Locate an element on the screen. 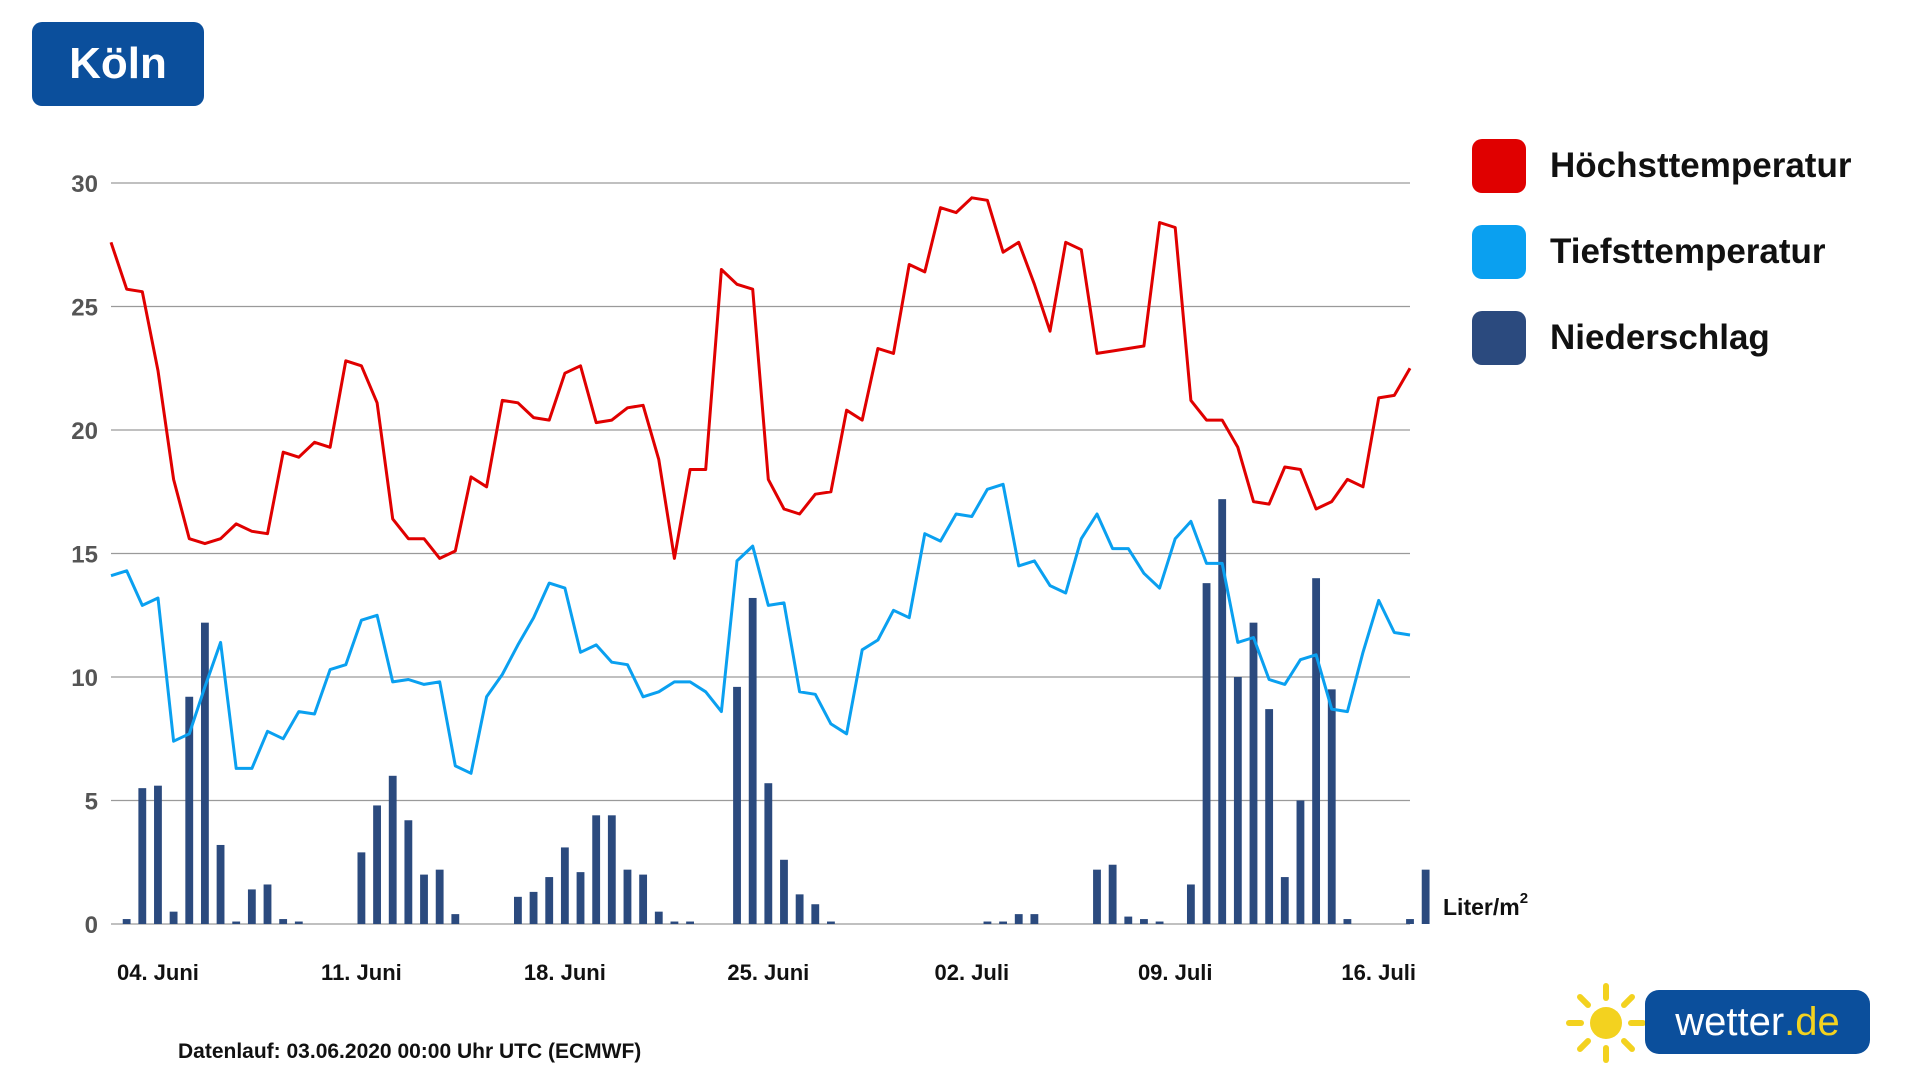 The width and height of the screenshot is (1918, 1079). legend-label-precipitation: Niederschlag is located at coordinates (1660, 337).